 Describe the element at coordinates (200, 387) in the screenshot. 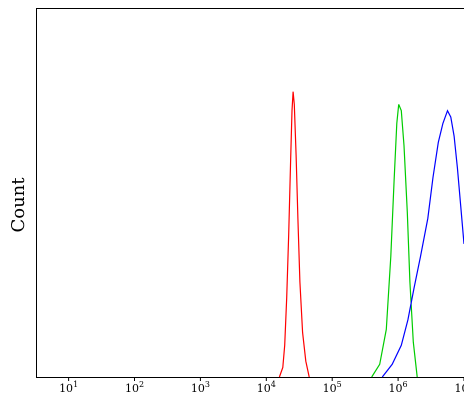

I see `x-tick-label-2: 10³` at that location.